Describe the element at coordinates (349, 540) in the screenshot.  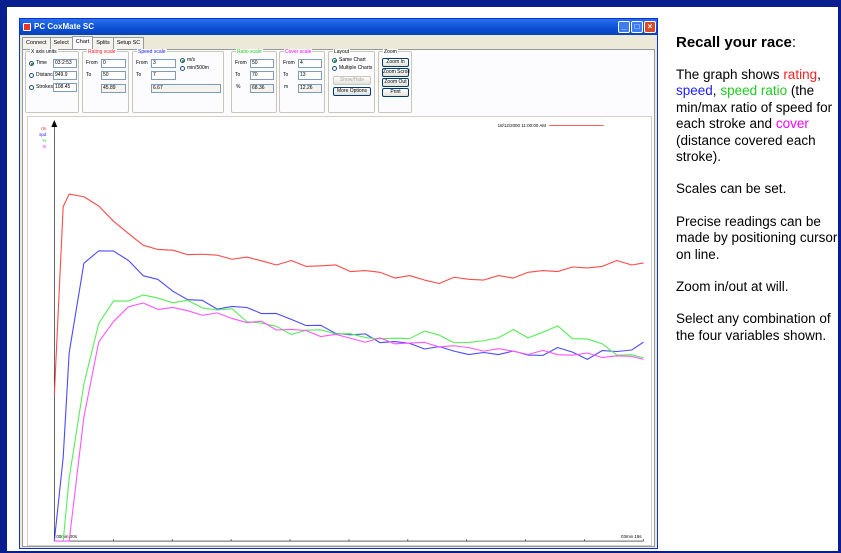
I see `x-axis-ticks` at that location.